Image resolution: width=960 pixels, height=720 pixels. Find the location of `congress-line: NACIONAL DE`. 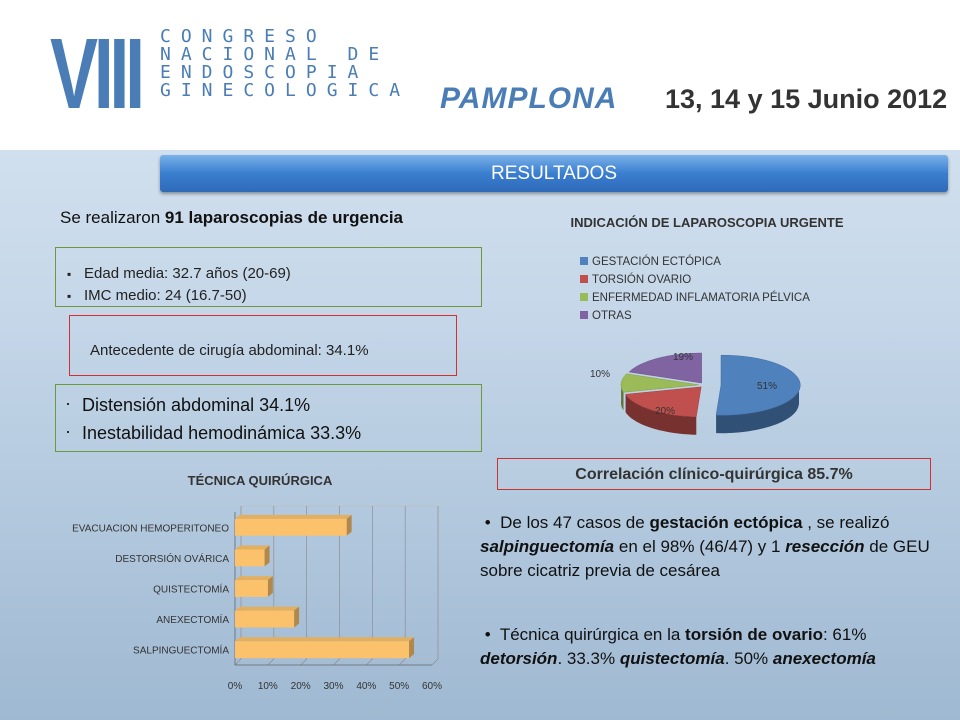

congress-line: NACIONAL DE is located at coordinates (275, 54).